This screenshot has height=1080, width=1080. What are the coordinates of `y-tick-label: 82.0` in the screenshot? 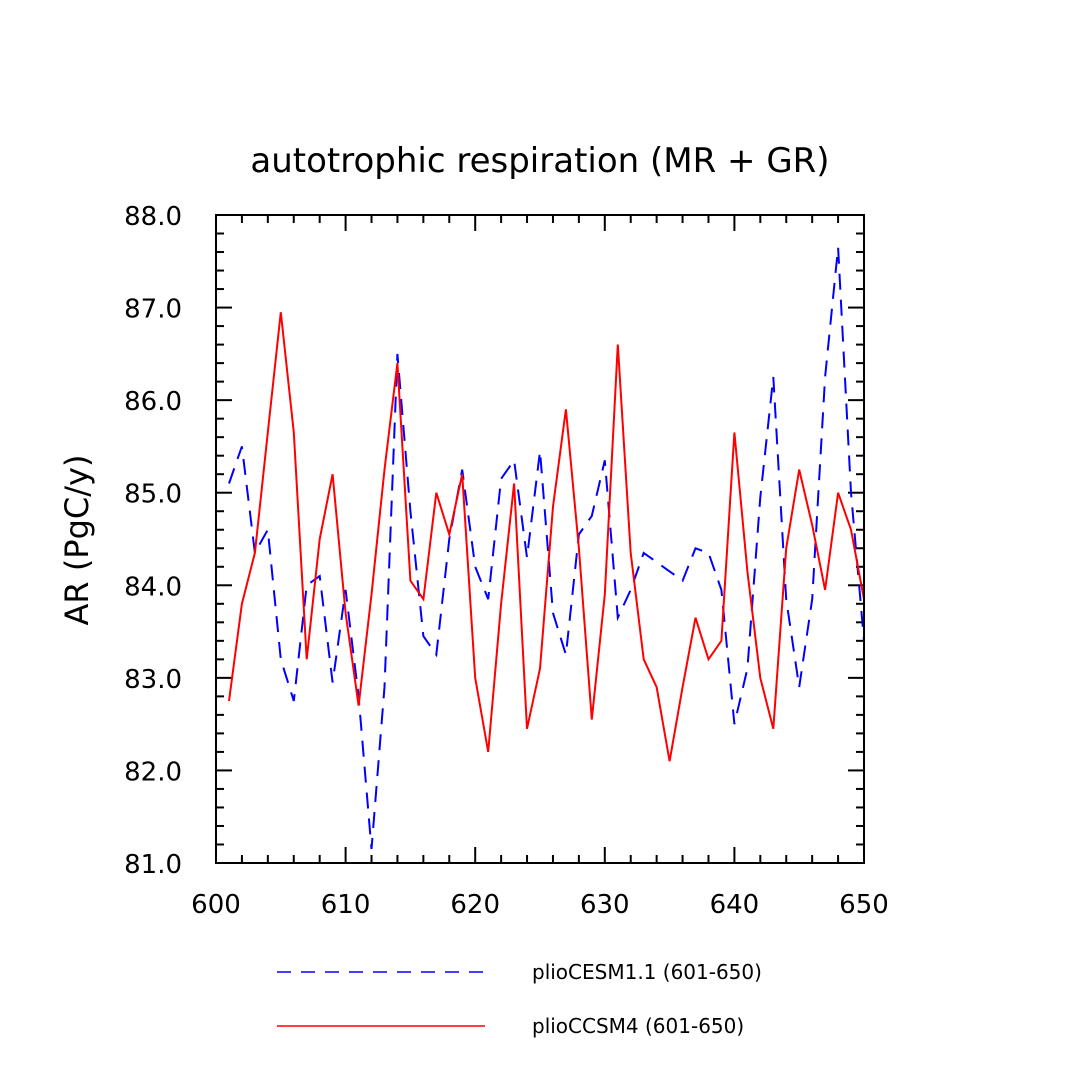 It's located at (153, 772).